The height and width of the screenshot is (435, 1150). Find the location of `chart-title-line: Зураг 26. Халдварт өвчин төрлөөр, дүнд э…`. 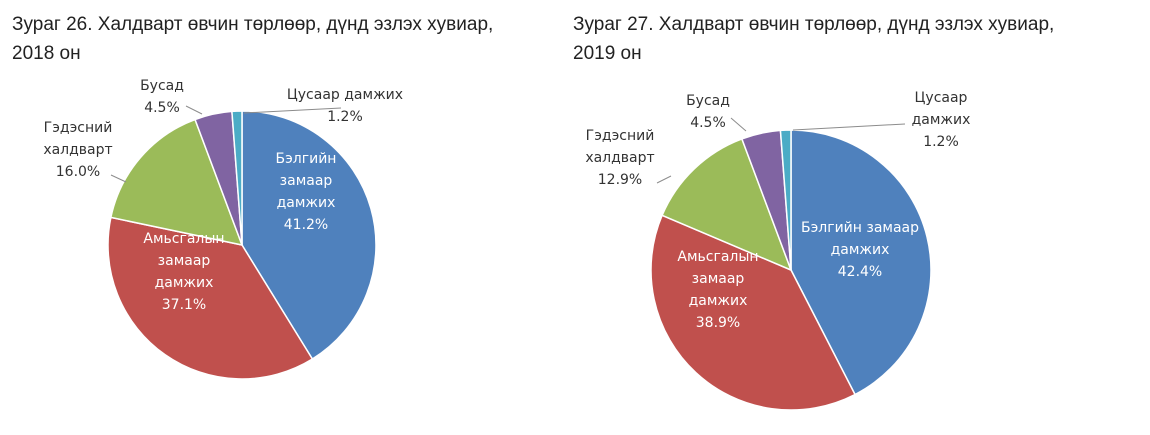

chart-title-line: Зураг 26. Халдварт өвчин төрлөөр, дүнд э… is located at coordinates (253, 24).